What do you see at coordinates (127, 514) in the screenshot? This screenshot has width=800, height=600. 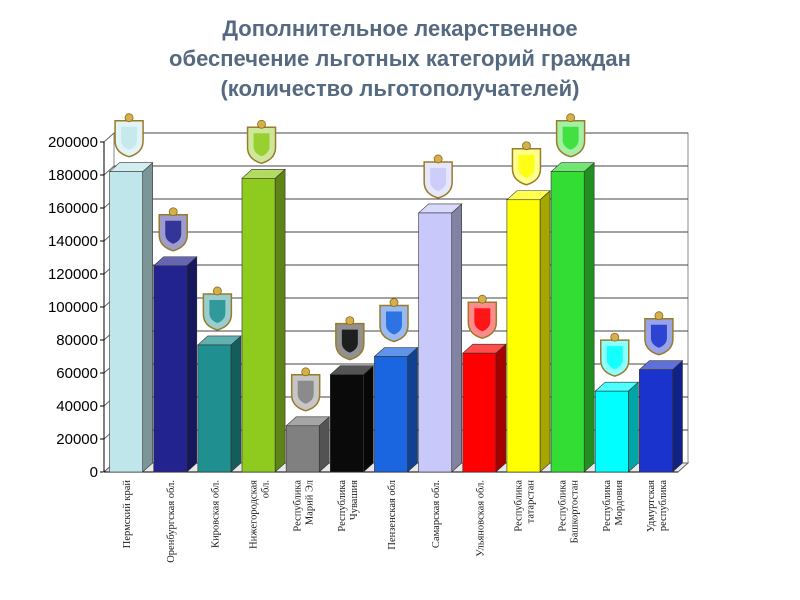 I see `x-category-label: Пермский край` at bounding box center [127, 514].